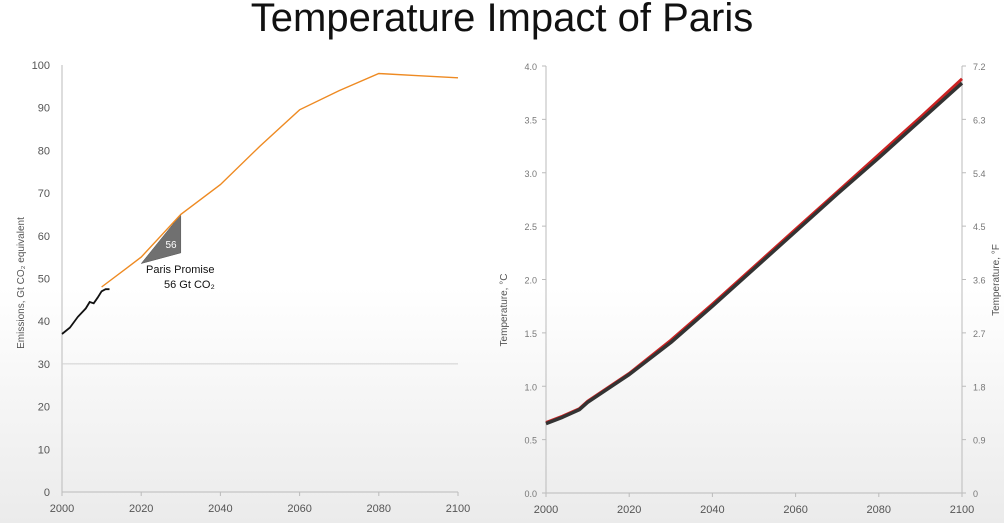  Describe the element at coordinates (979, 67) in the screenshot. I see `temperature-right-tick-label: 7.2` at that location.